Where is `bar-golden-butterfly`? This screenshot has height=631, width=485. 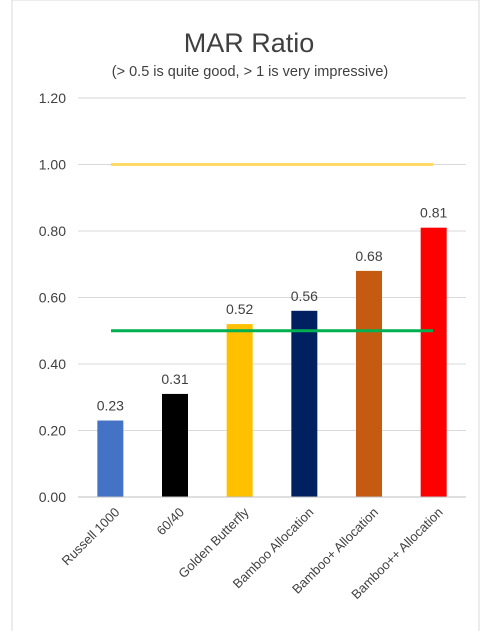
bar-golden-butterfly is located at coordinates (239, 410).